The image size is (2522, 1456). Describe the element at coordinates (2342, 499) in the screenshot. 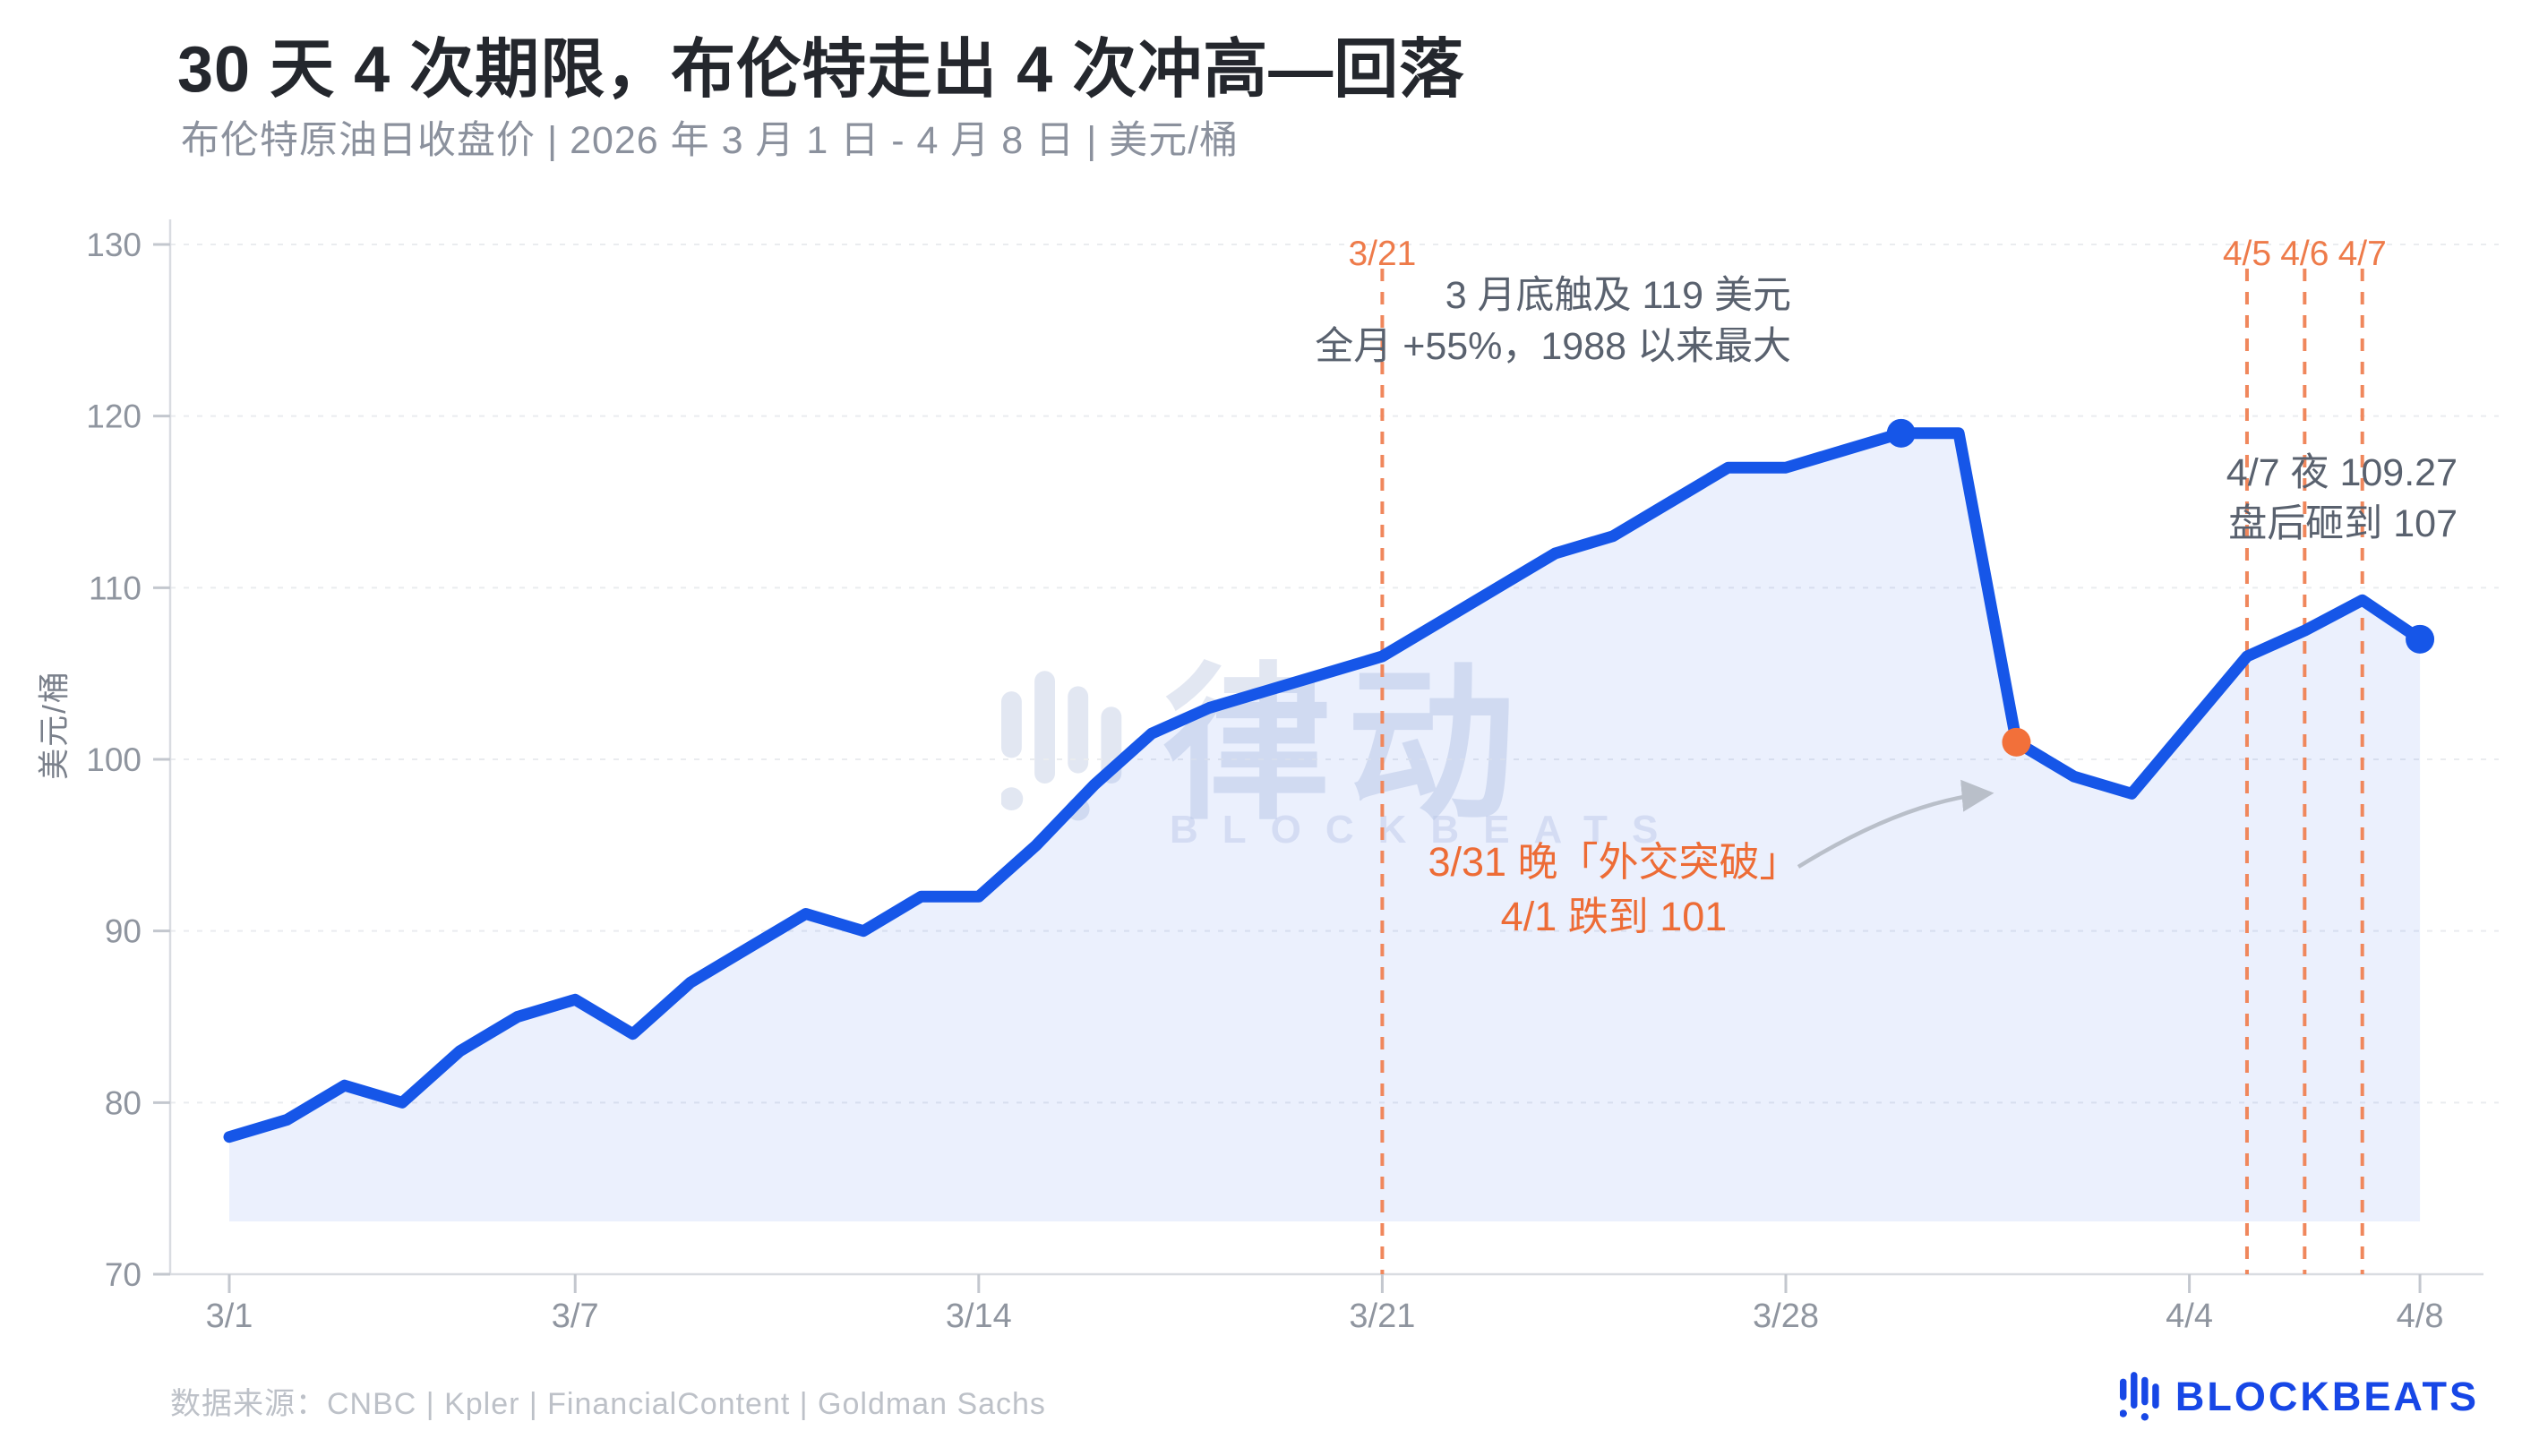

I see `annotation-april7-night: 4/7 夜 109.27 盘后砸到 107` at that location.